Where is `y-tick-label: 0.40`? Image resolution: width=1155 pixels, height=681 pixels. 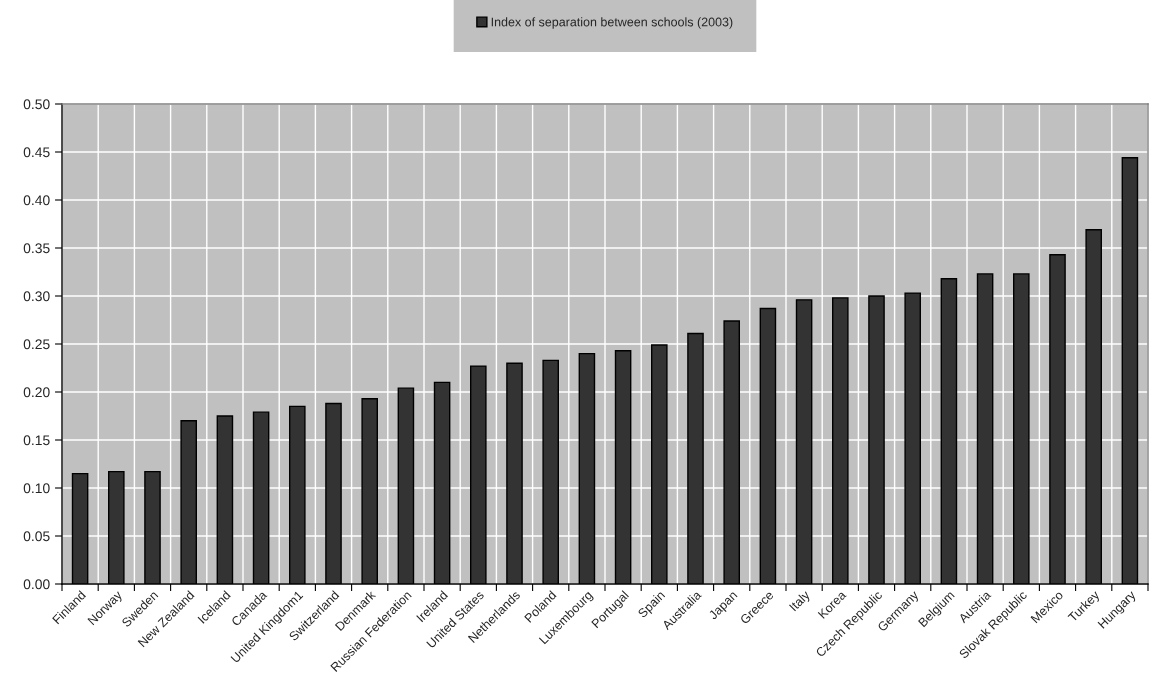 y-tick-label: 0.40 is located at coordinates (36, 200).